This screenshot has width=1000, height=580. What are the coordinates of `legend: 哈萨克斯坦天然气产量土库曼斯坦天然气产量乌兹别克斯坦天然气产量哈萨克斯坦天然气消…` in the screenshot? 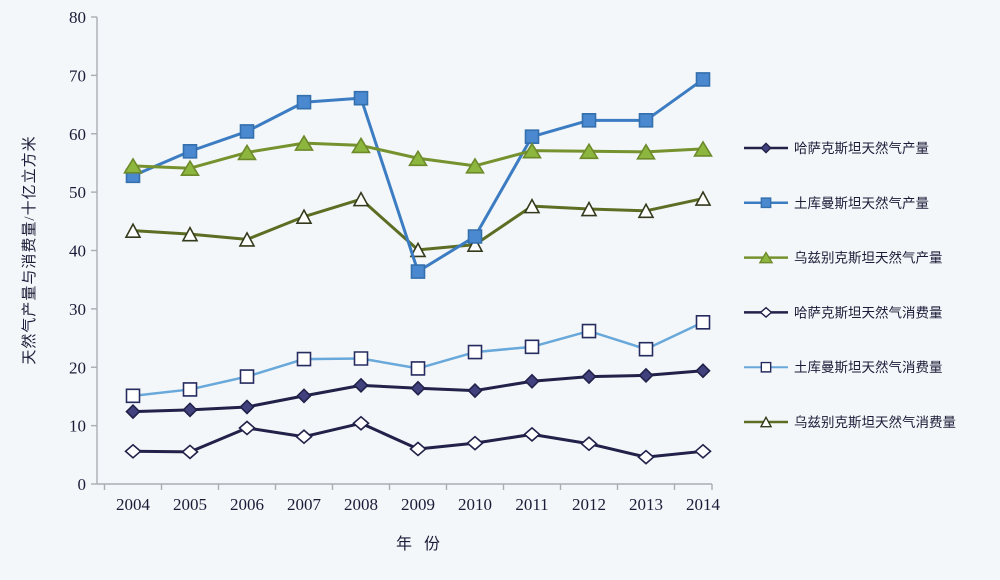 It's located at (850, 285).